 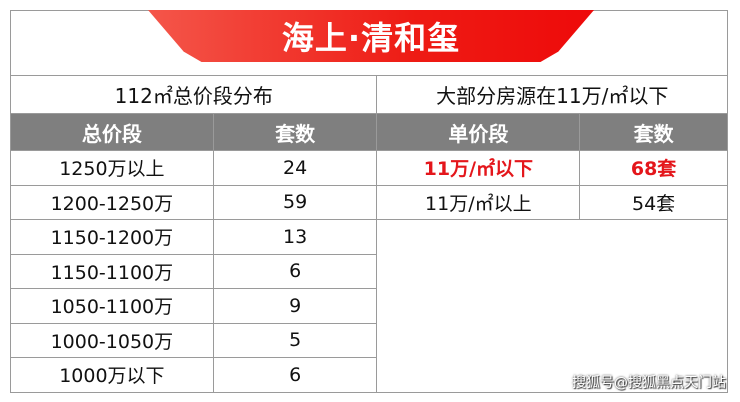 What do you see at coordinates (112, 237) in the screenshot?
I see `price-range: 1150-1200万` at bounding box center [112, 237].